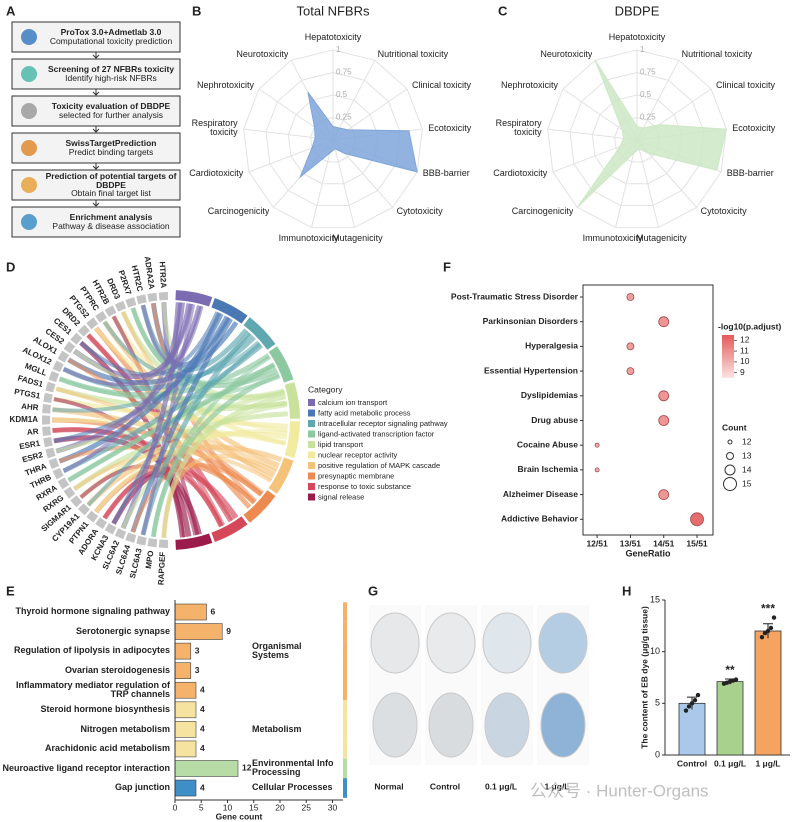 The image size is (800, 822). I want to click on size-legend-label: 14, so click(747, 469).